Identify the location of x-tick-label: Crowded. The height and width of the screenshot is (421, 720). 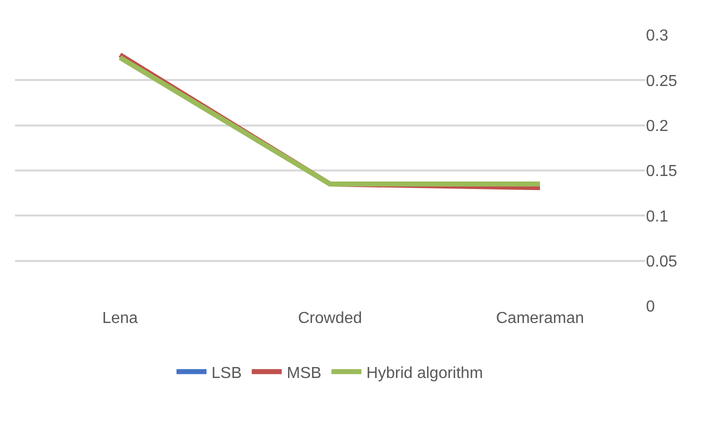
(330, 318).